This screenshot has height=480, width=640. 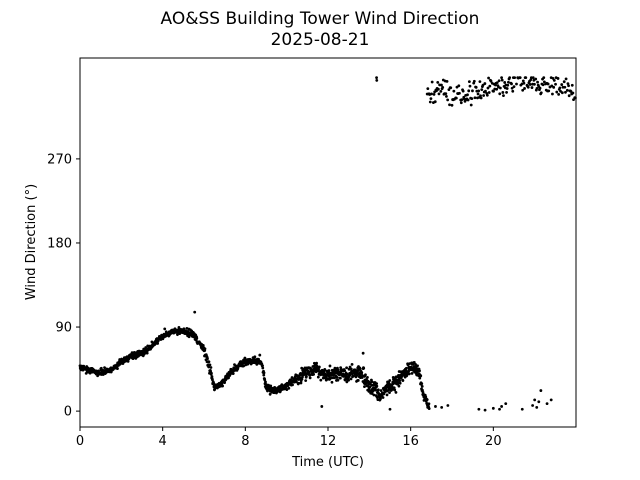 I want to click on y-tick-label: 90, so click(x=63, y=328).